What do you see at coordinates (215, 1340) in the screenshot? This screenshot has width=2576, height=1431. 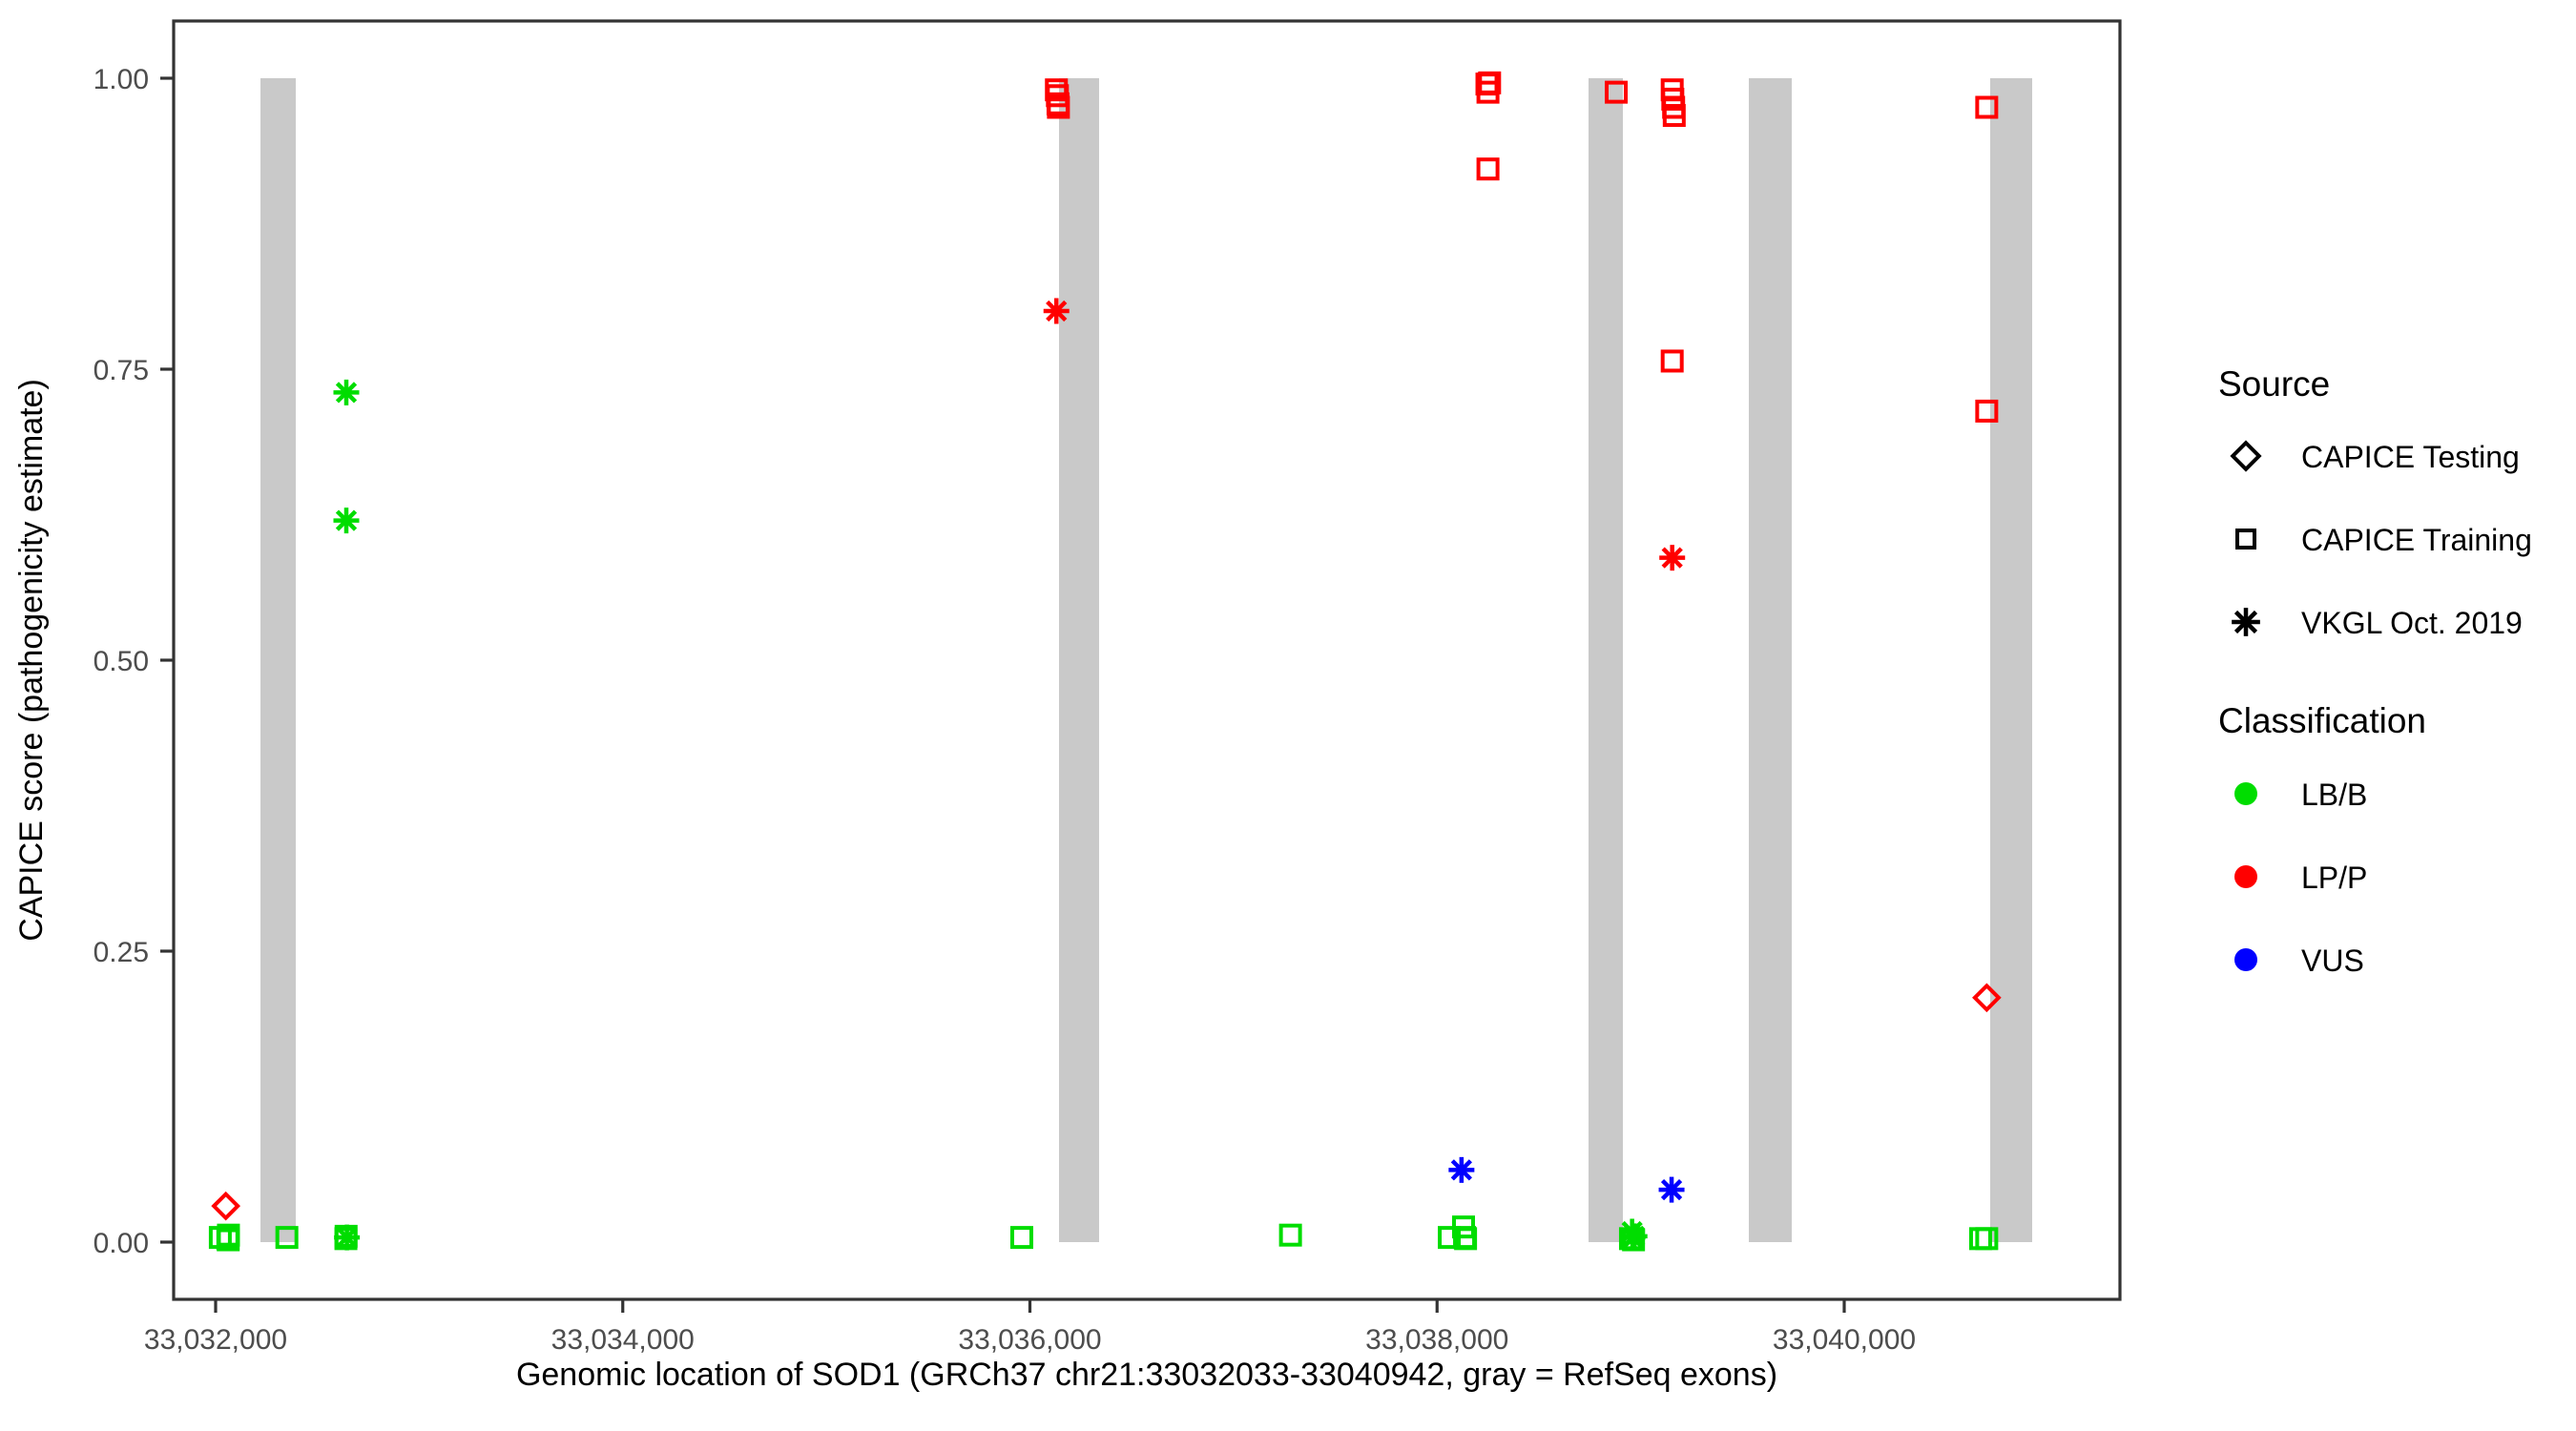 I see `x-tick-label: 33,032,000` at bounding box center [215, 1340].